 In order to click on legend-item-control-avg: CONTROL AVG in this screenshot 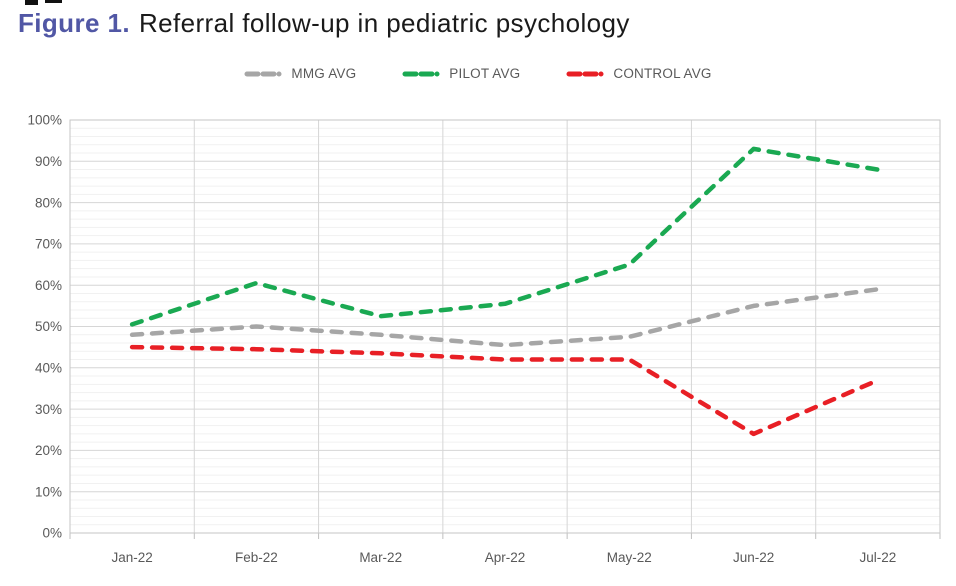, I will do `click(638, 73)`.